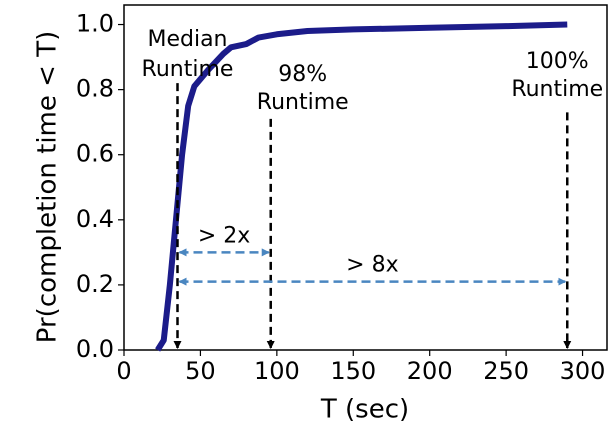 This screenshot has width=608, height=446. Describe the element at coordinates (95, 219) in the screenshot. I see `y-tick-label: 0.4` at that location.